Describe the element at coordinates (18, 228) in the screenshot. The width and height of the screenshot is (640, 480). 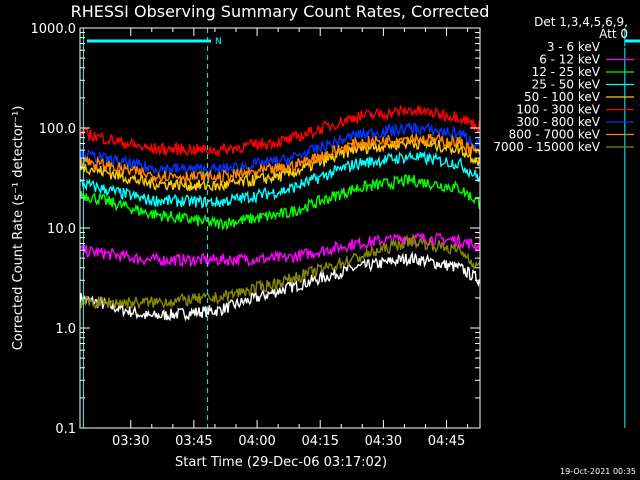
I see `y-axis-label: Corrected Count Rate (s⁻¹ detector⁻¹)` at that location.